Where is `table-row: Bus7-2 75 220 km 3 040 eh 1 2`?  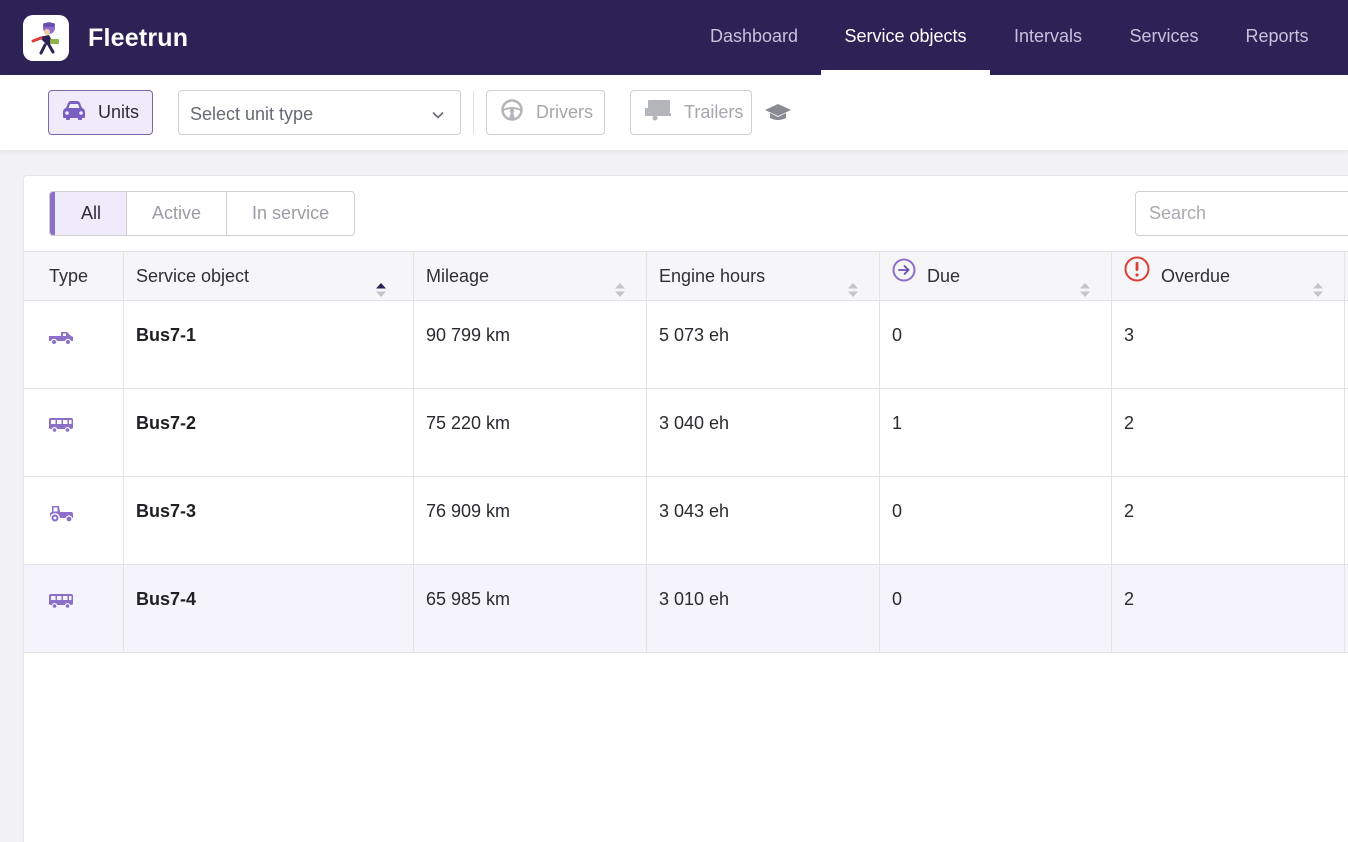 table-row: Bus7-2 75 220 km 3 040 eh 1 2 is located at coordinates (686, 433).